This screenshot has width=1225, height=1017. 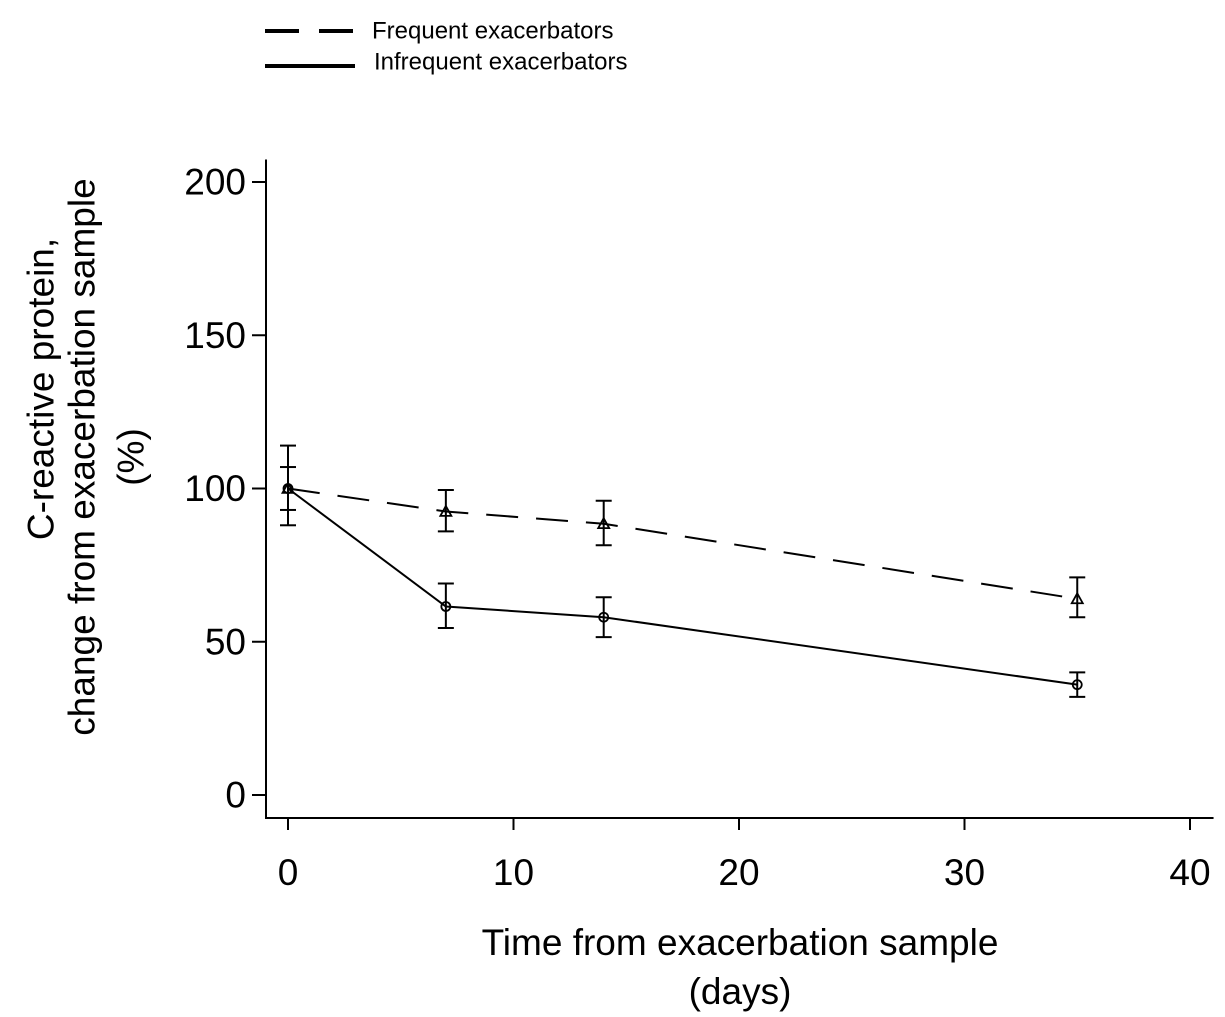 What do you see at coordinates (501, 62) in the screenshot?
I see `legend-label-infrequent: Infrequent exacerbators` at bounding box center [501, 62].